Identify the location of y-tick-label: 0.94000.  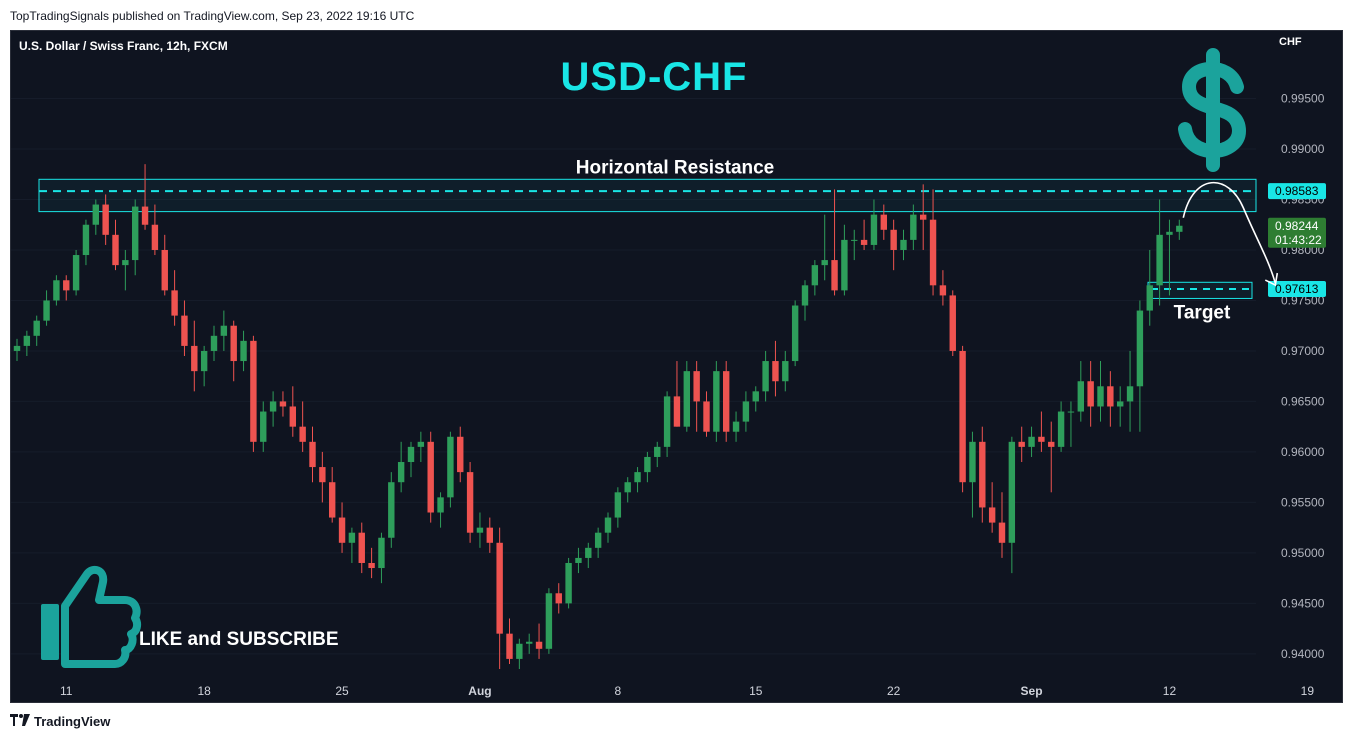
(1303, 654).